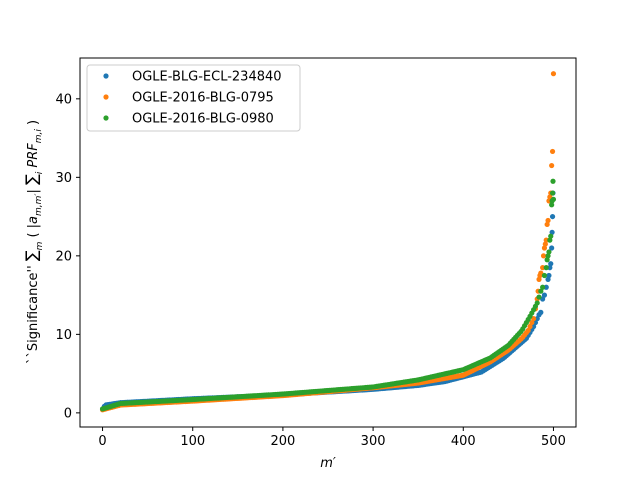 This screenshot has height=480, width=640. I want to click on x-axis: 0 100 200 300 400 500, so click(332, 438).